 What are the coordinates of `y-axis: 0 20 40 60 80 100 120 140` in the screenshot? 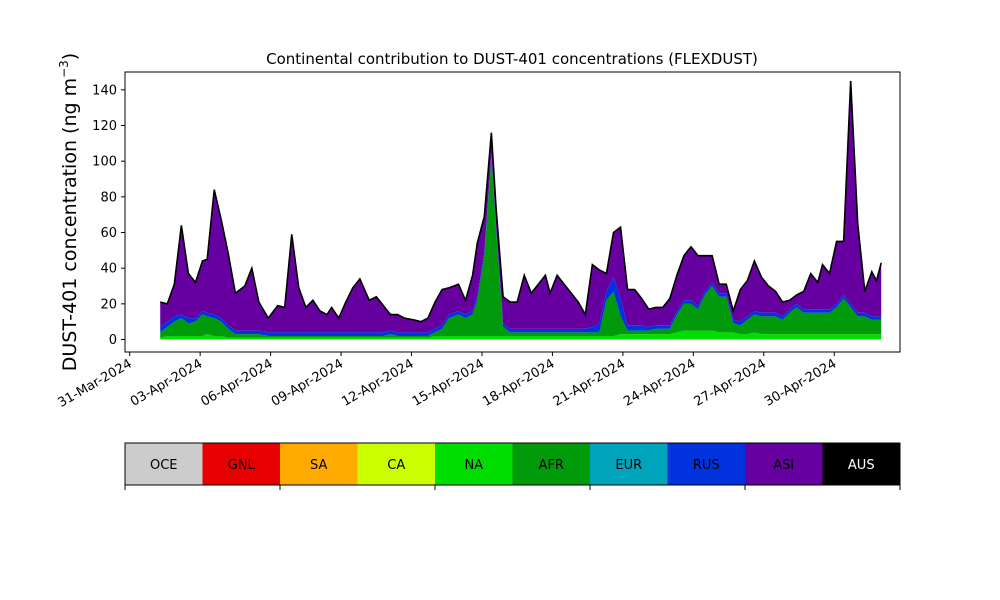 It's located at (108, 215).